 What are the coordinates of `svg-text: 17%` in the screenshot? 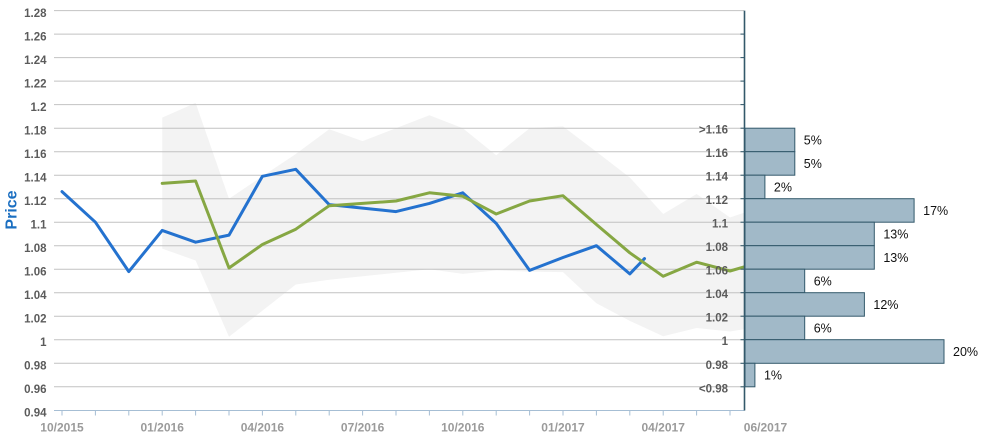 It's located at (935, 211).